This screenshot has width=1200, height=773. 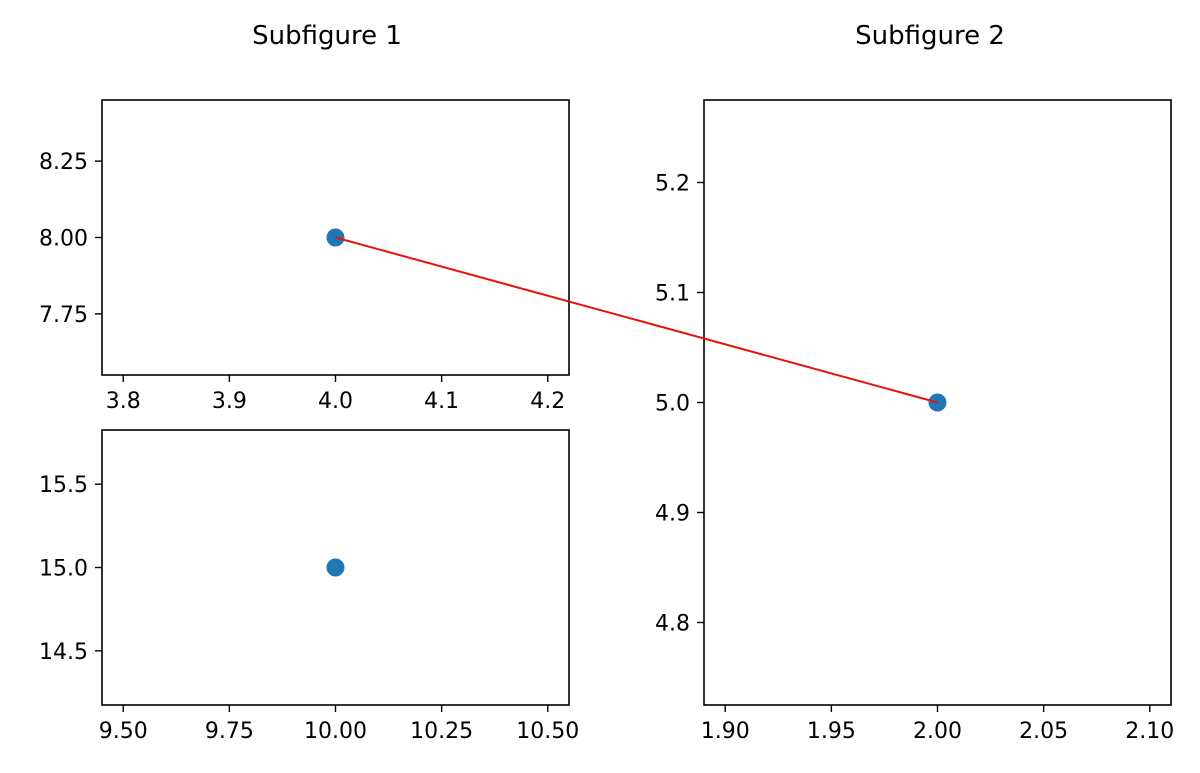 What do you see at coordinates (63, 652) in the screenshot?
I see `subfigure-1-bottom-ytick-label: 14.5` at bounding box center [63, 652].